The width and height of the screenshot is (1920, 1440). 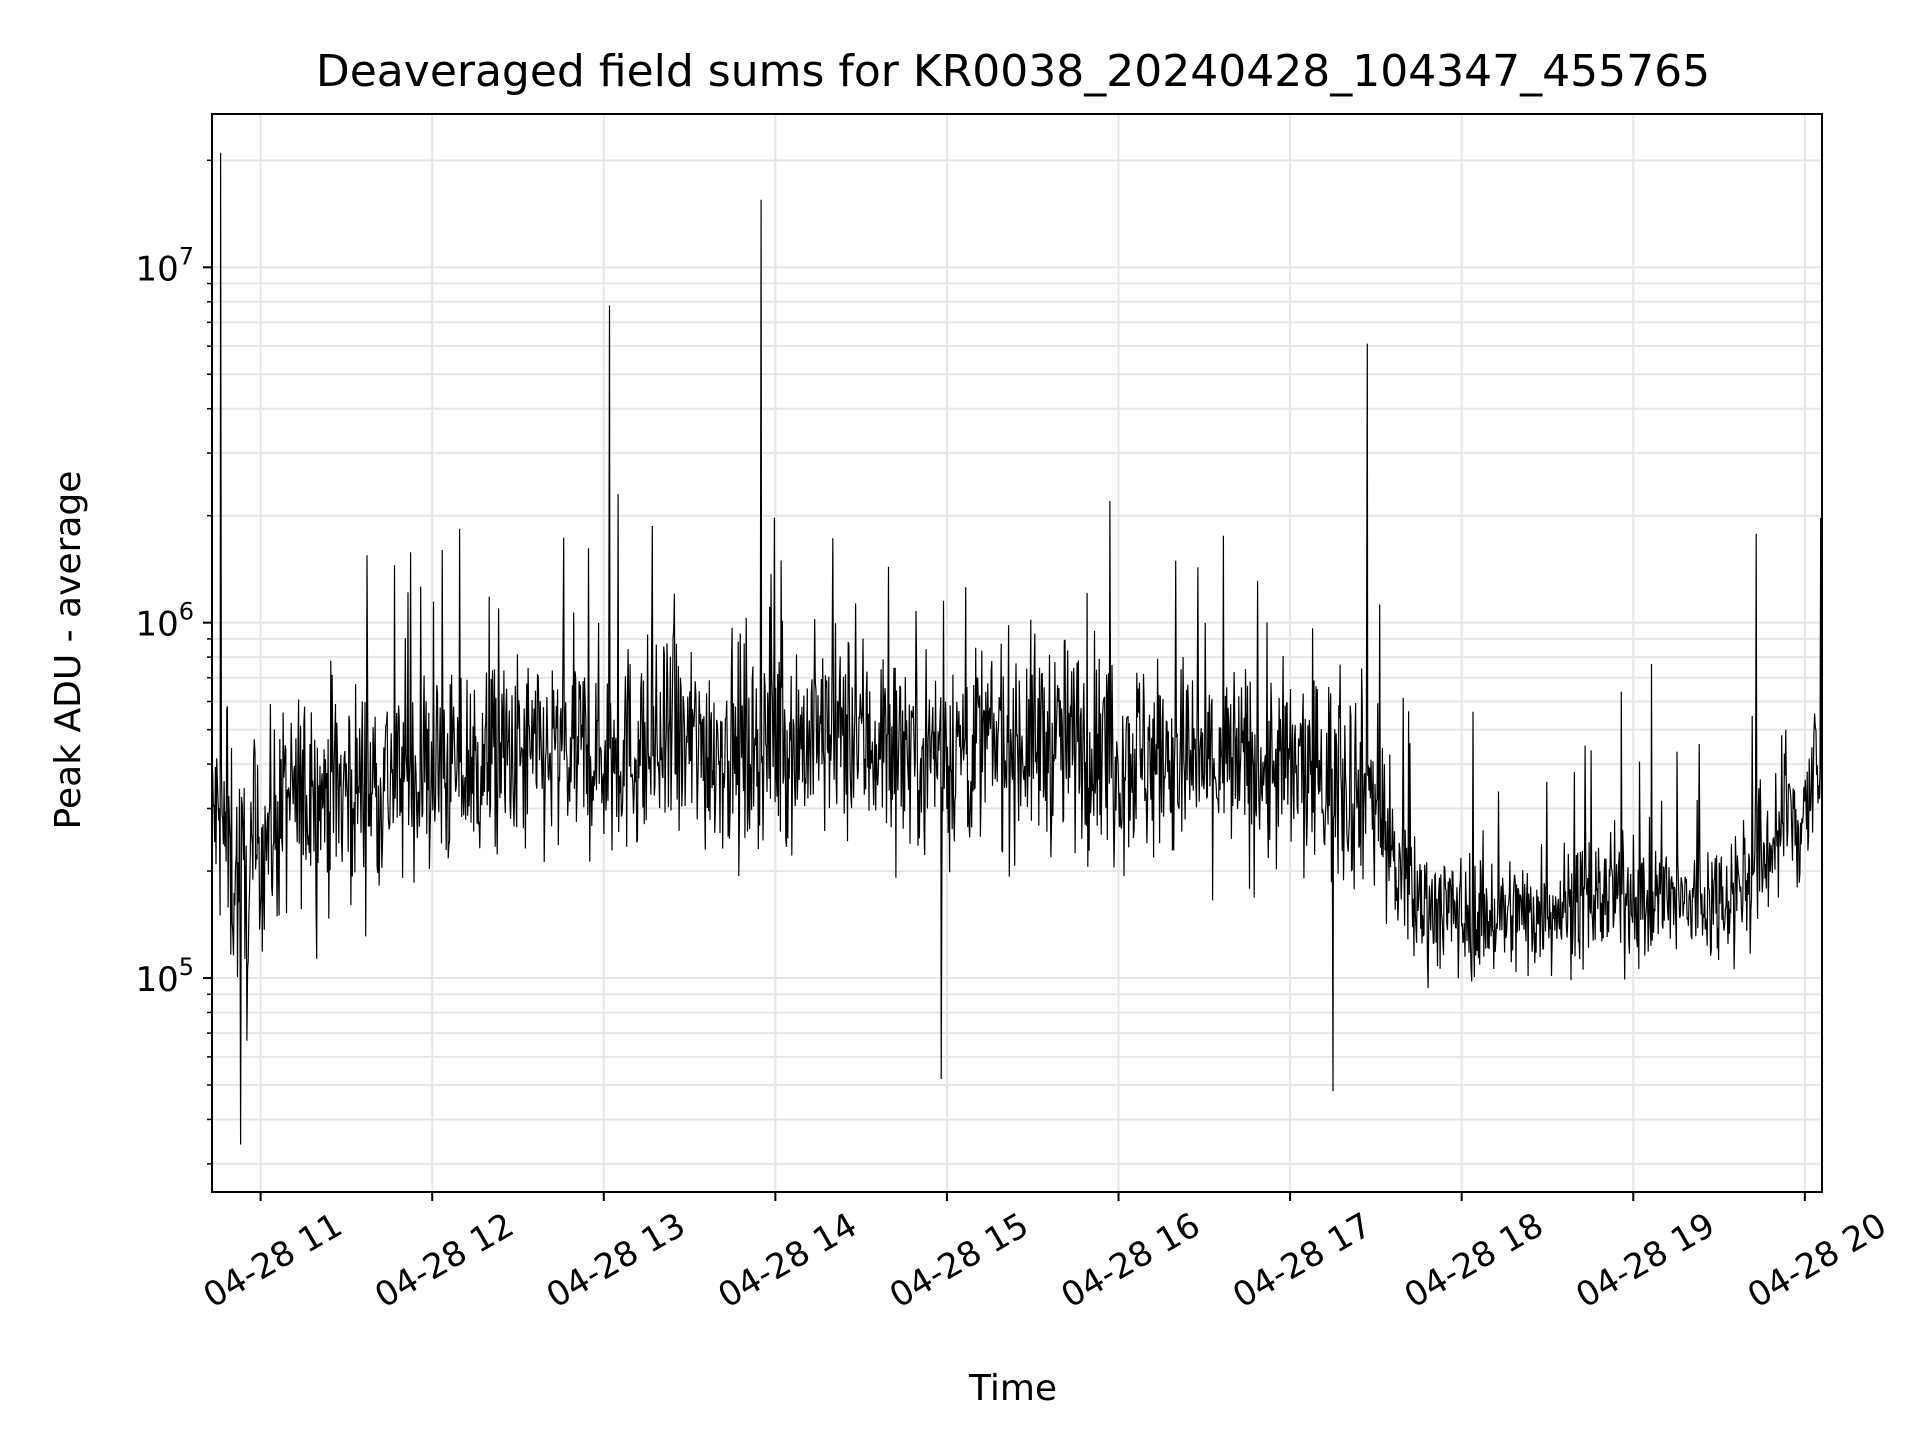 I want to click on y-tick-label: 10⁵, so click(x=164, y=976).